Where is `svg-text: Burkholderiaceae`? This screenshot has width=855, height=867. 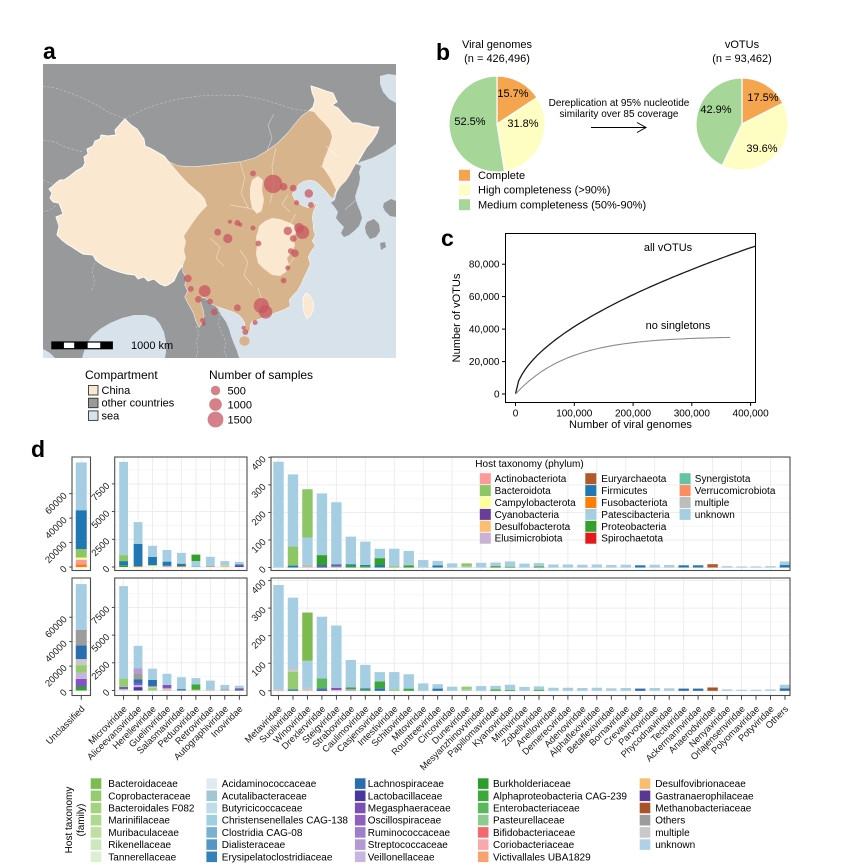
svg-text: Burkholderiaceae is located at coordinates (532, 784).